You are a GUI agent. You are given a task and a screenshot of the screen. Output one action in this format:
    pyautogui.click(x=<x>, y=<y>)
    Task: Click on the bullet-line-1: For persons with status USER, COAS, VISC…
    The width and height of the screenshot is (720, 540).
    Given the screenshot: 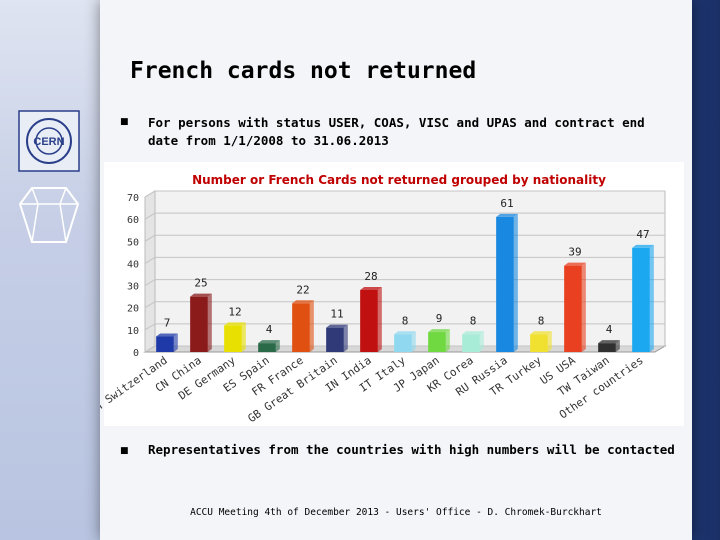 What is the action you would take?
    pyautogui.click(x=396, y=122)
    